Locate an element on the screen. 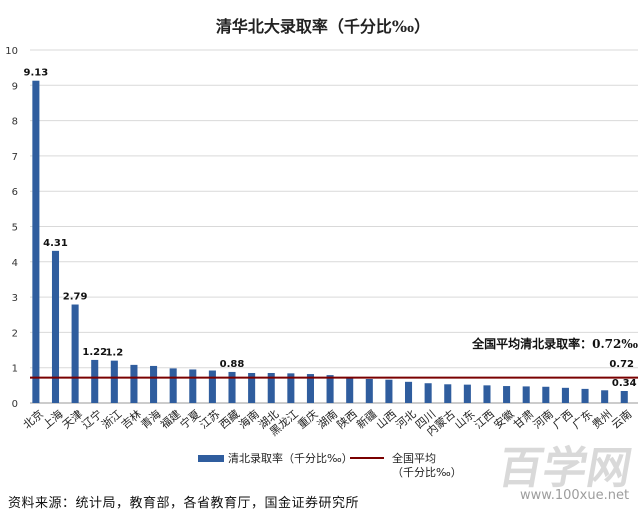  chart-title: 清华北大录取率（千分比‰） is located at coordinates (323, 26).